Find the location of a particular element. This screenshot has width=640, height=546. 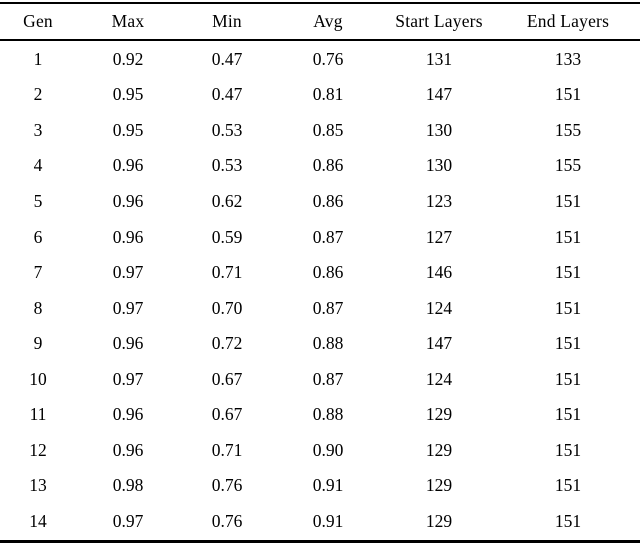

table-row: 12 0.96 0.71 0.90 129 151 is located at coordinates (320, 450).